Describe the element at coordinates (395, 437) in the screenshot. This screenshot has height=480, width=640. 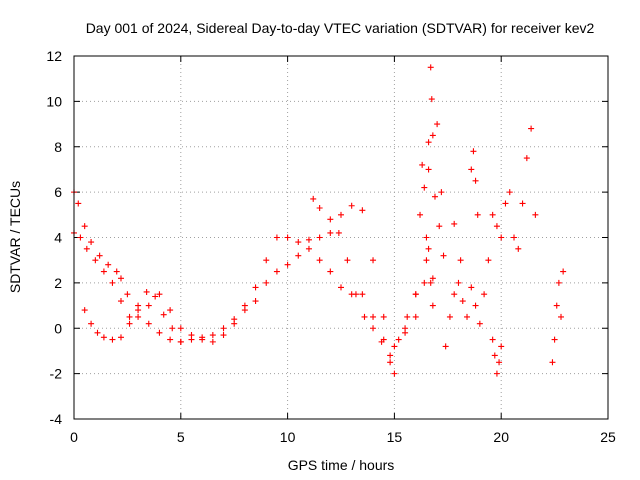
I see `x-tick-label: 15` at that location.